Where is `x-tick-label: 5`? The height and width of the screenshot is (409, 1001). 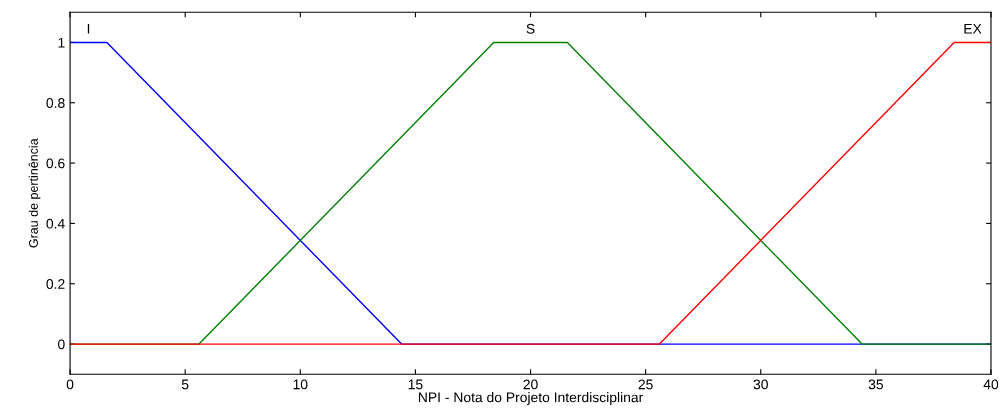 x-tick-label: 5 is located at coordinates (185, 384).